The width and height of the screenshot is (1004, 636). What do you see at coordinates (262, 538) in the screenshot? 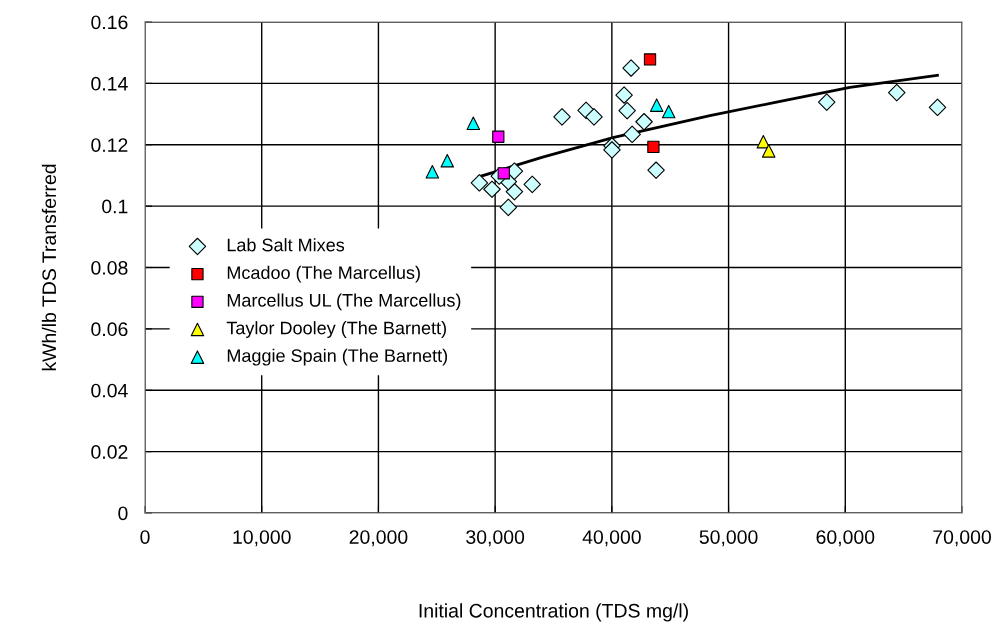
I see `x-tick-label: 10,000` at bounding box center [262, 538].